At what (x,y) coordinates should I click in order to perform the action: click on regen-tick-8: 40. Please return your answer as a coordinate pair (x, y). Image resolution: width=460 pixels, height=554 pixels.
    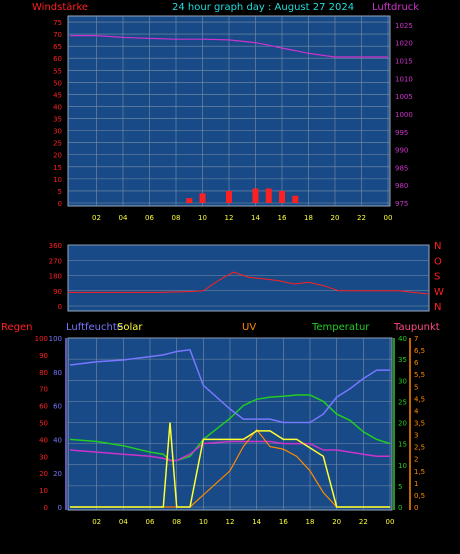
    Looking at the image, I should click on (43, 440).